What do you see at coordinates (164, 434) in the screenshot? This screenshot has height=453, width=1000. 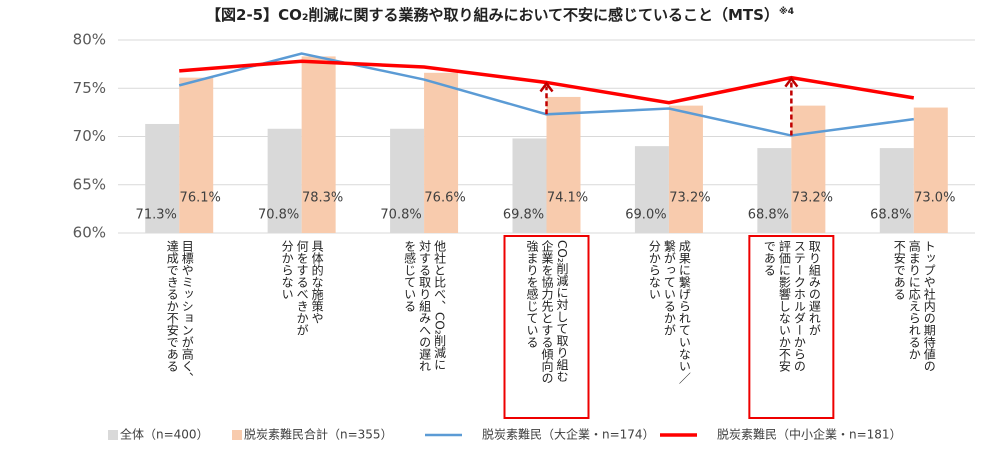 I see `legend-label: 全体（n=400）` at bounding box center [164, 434].